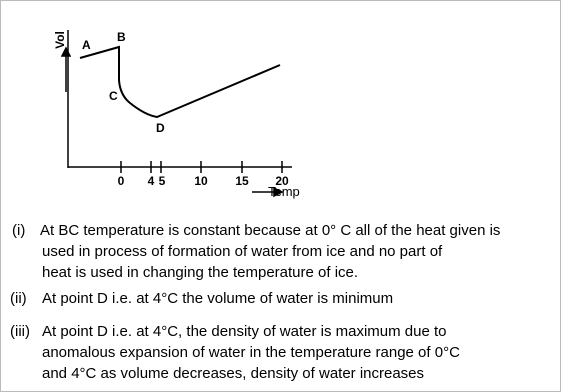 This screenshot has height=392, width=561. Describe the element at coordinates (278, 192) in the screenshot. I see `x-arrow-head` at that location.